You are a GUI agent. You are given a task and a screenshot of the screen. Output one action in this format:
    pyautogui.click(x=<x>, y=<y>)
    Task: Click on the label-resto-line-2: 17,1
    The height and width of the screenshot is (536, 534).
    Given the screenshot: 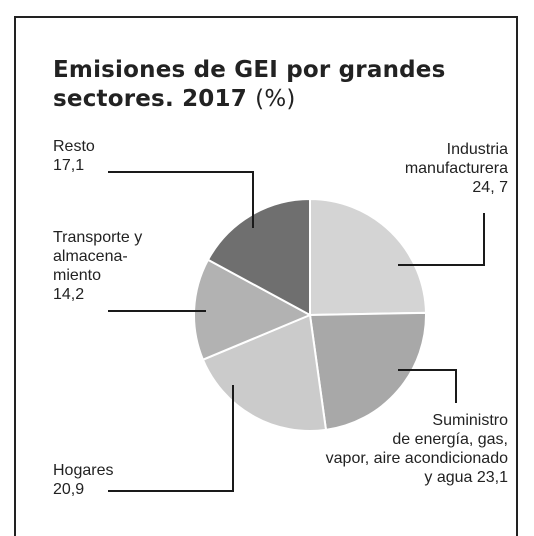 What is the action you would take?
    pyautogui.click(x=69, y=165)
    